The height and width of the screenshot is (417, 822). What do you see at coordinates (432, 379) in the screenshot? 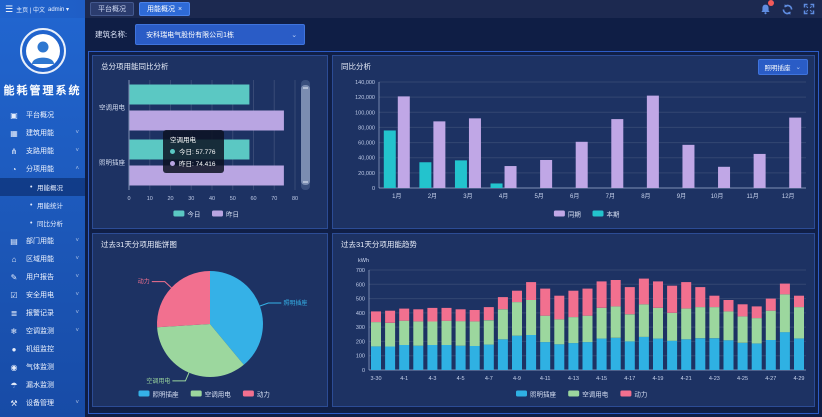
I see `svg-text: 4-3` at bounding box center [432, 379].